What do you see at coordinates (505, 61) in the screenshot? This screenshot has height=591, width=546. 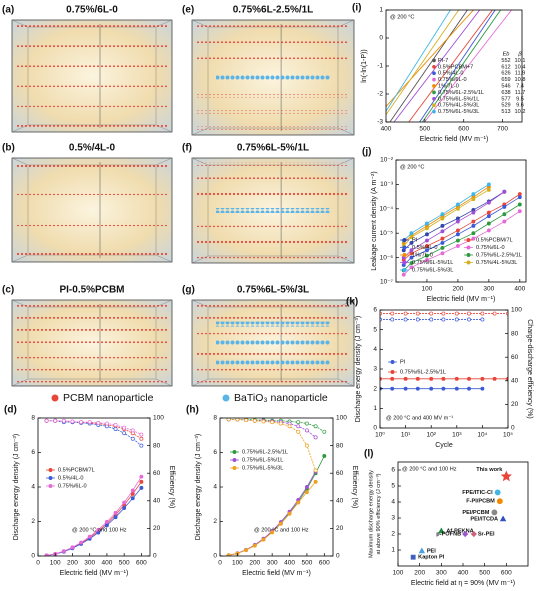 I see `table-cell: 552` at bounding box center [505, 61].